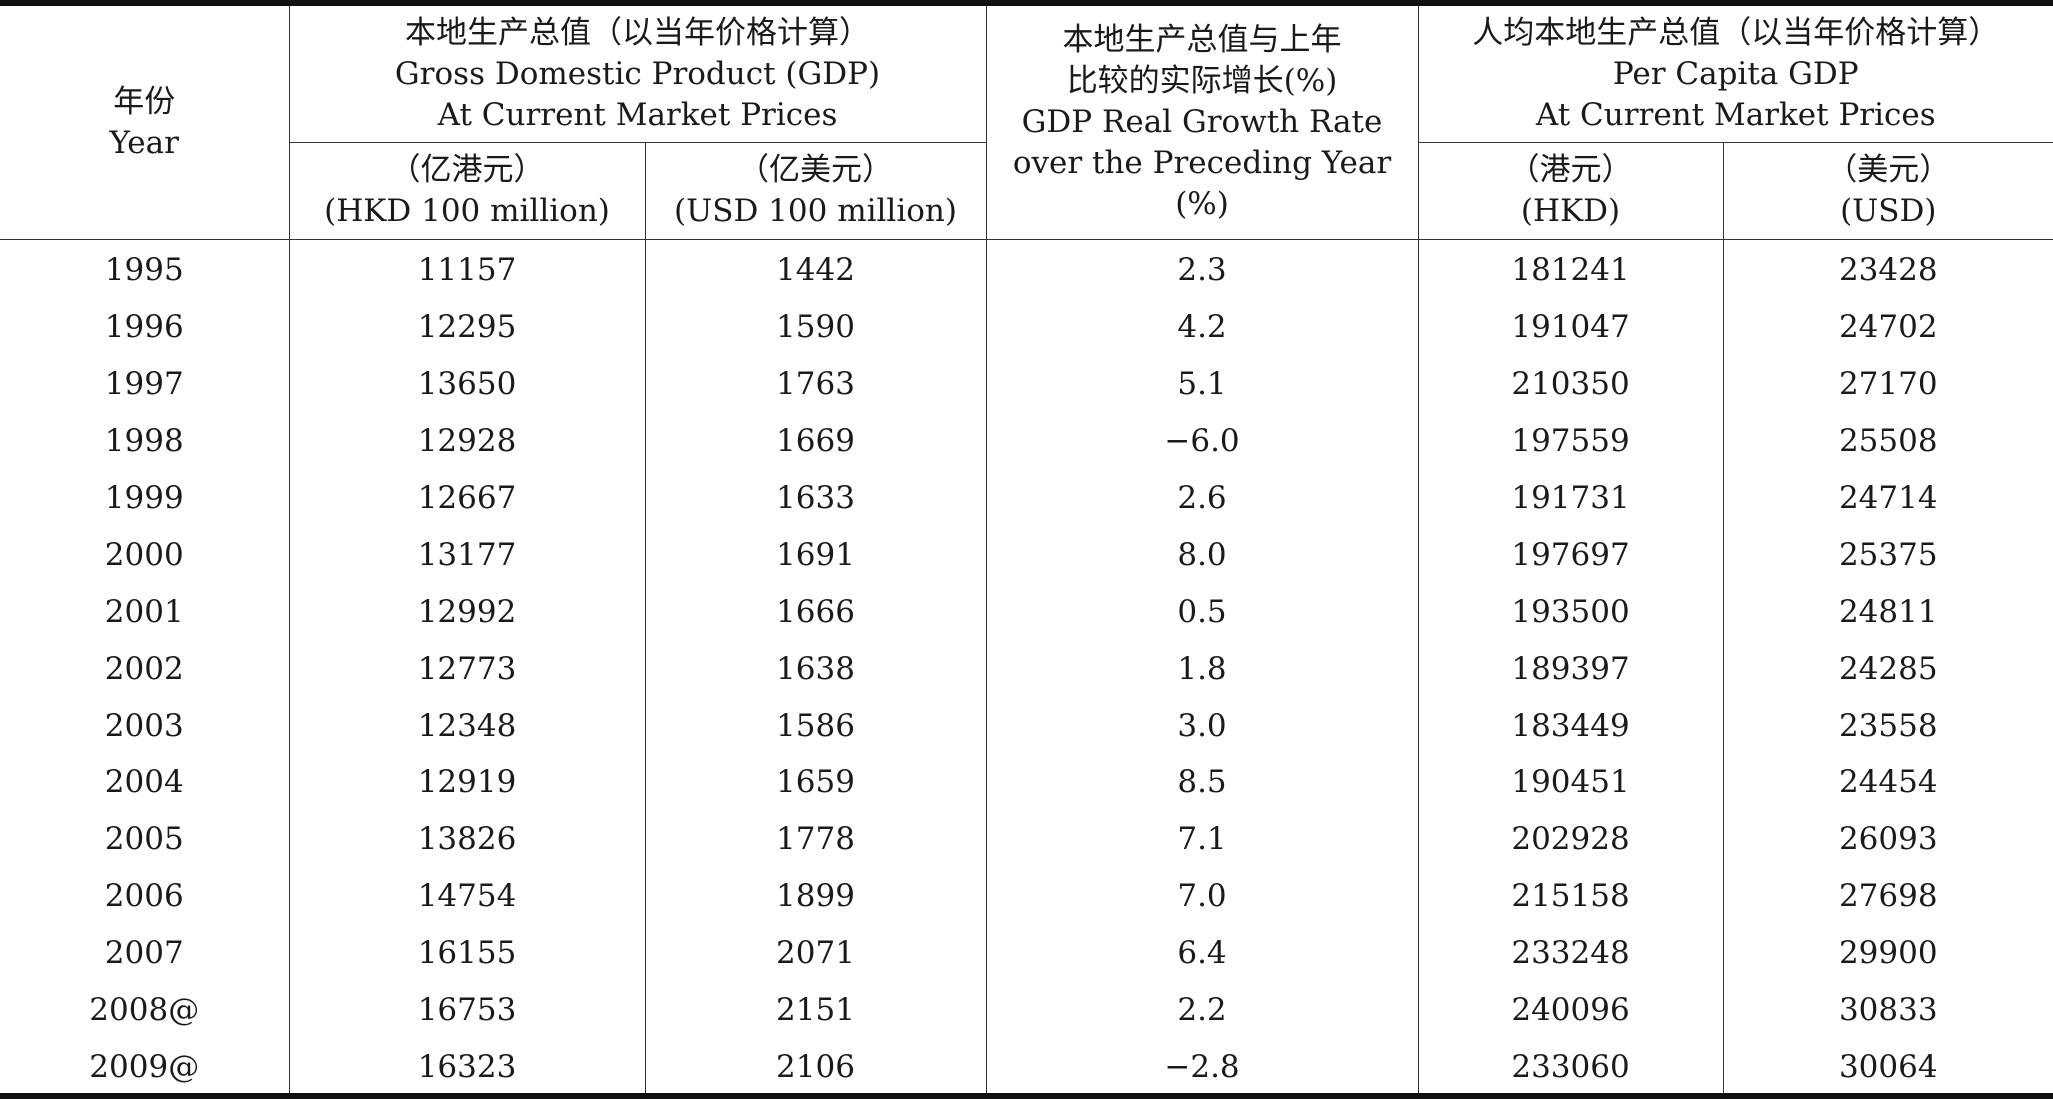  Describe the element at coordinates (1202, 726) in the screenshot. I see `growth-cell: 3.0` at that location.